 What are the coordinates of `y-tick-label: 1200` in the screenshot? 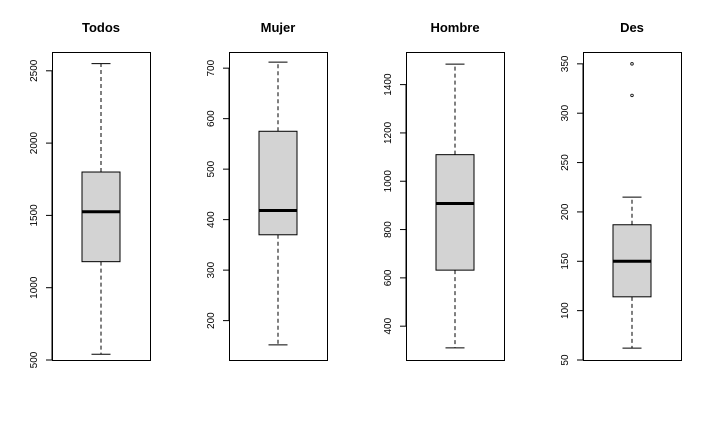 It's located at (388, 132).